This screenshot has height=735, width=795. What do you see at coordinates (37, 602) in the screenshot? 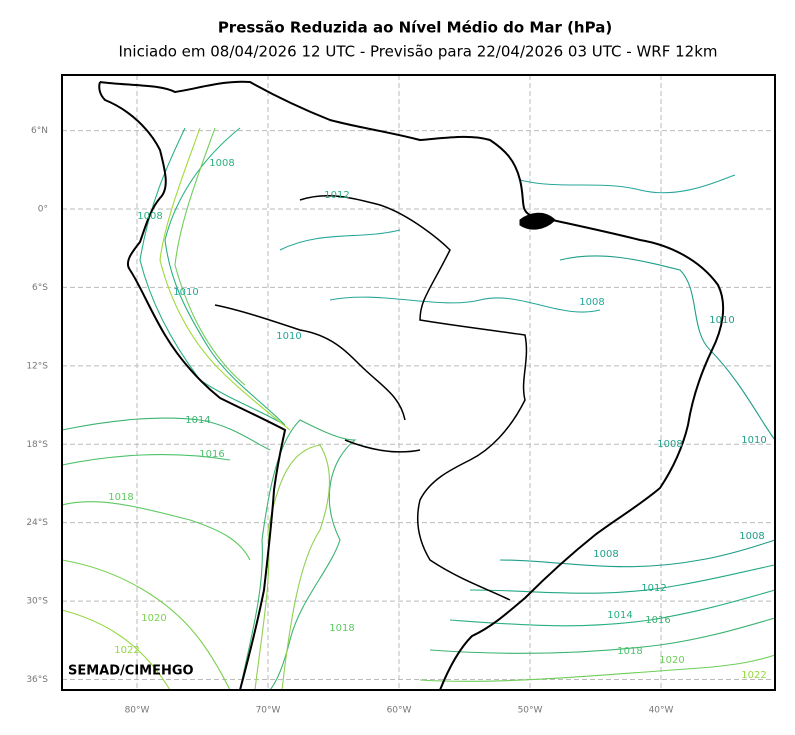
I see `lat-tick-label: 30°S` at bounding box center [37, 602].